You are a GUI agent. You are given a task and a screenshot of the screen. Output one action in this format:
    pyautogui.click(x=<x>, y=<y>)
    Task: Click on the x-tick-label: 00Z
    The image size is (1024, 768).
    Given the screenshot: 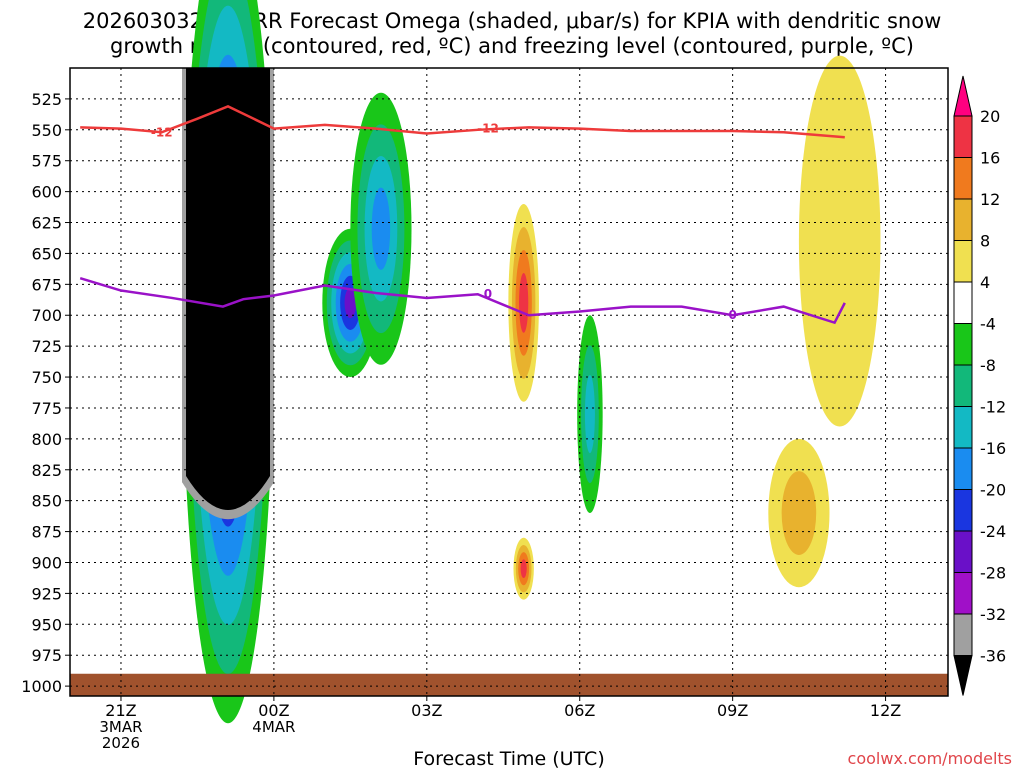 What is the action you would take?
    pyautogui.click(x=273, y=710)
    